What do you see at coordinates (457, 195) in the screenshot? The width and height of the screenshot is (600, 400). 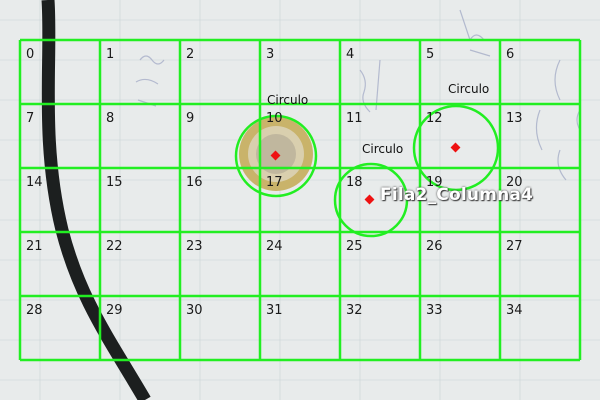 I see `result-label: Fila2_Columna4` at bounding box center [457, 195].